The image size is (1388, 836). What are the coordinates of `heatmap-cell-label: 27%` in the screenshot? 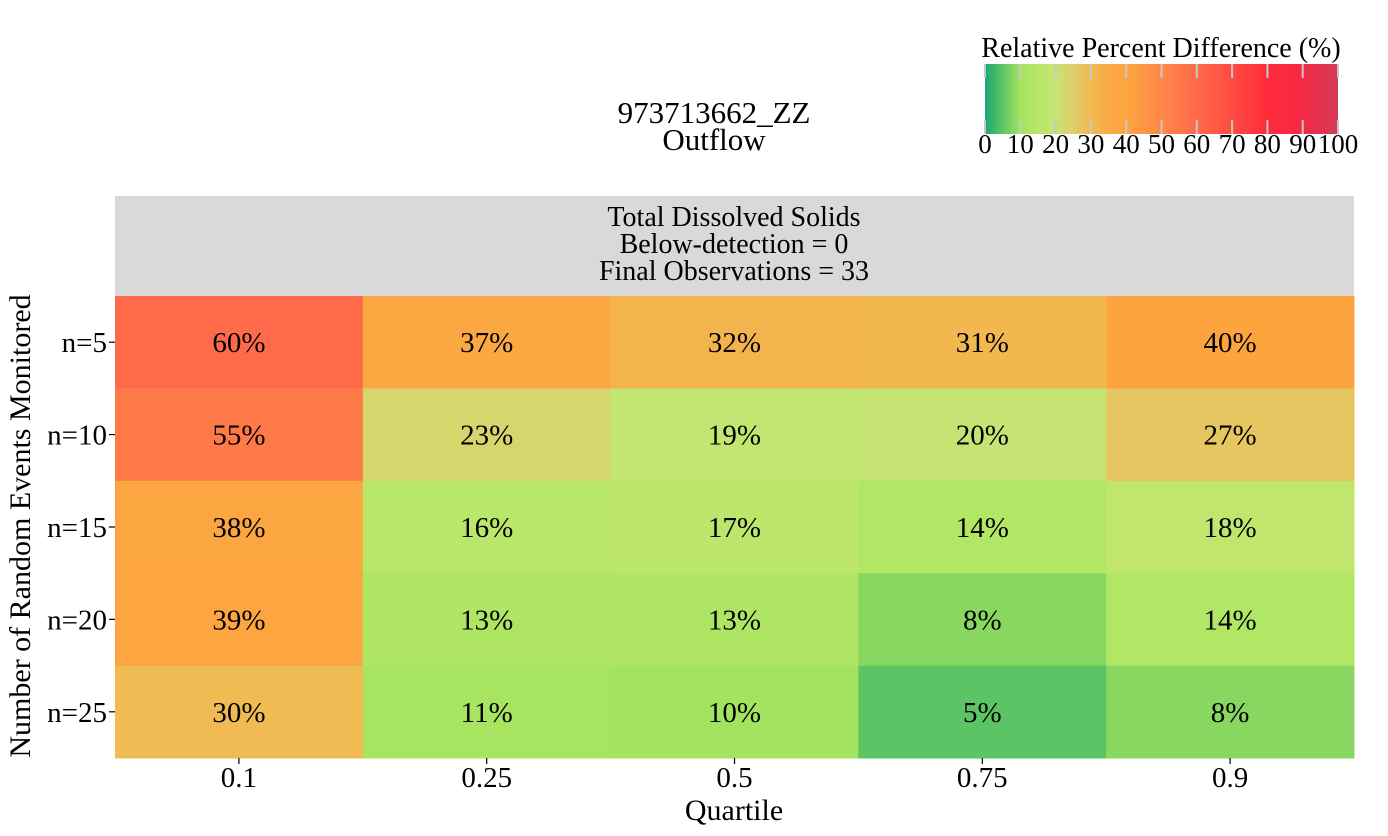 It's located at (1230, 436).